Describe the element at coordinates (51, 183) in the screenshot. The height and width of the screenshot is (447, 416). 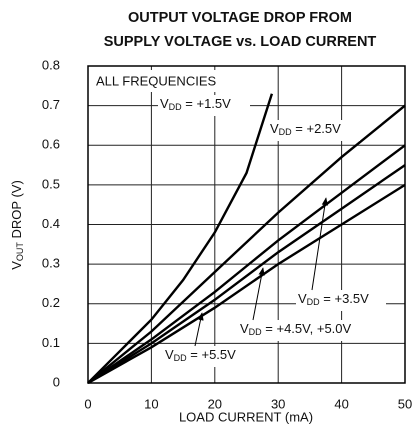
I see `y-tick-label: 0.5` at that location.